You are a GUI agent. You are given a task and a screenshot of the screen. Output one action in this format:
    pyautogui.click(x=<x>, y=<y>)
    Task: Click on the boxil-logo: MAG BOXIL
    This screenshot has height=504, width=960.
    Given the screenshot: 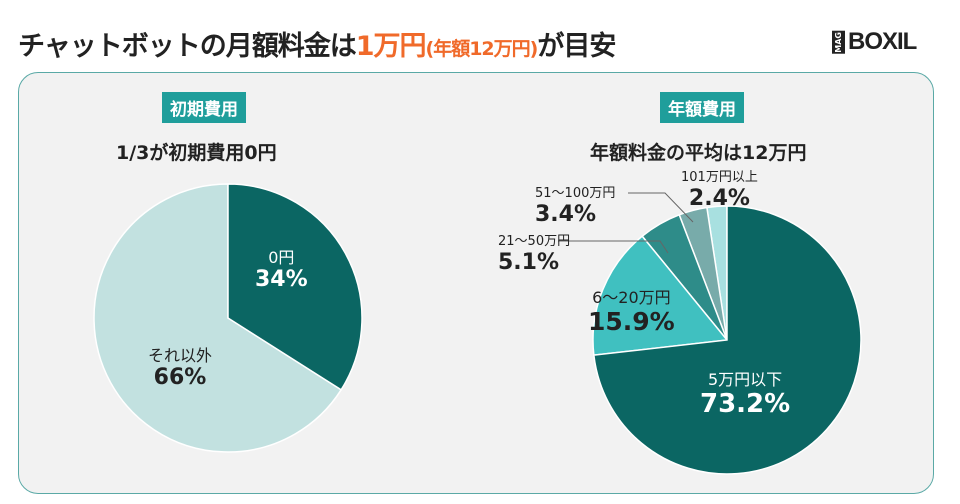 What is the action you would take?
    pyautogui.click(x=874, y=42)
    